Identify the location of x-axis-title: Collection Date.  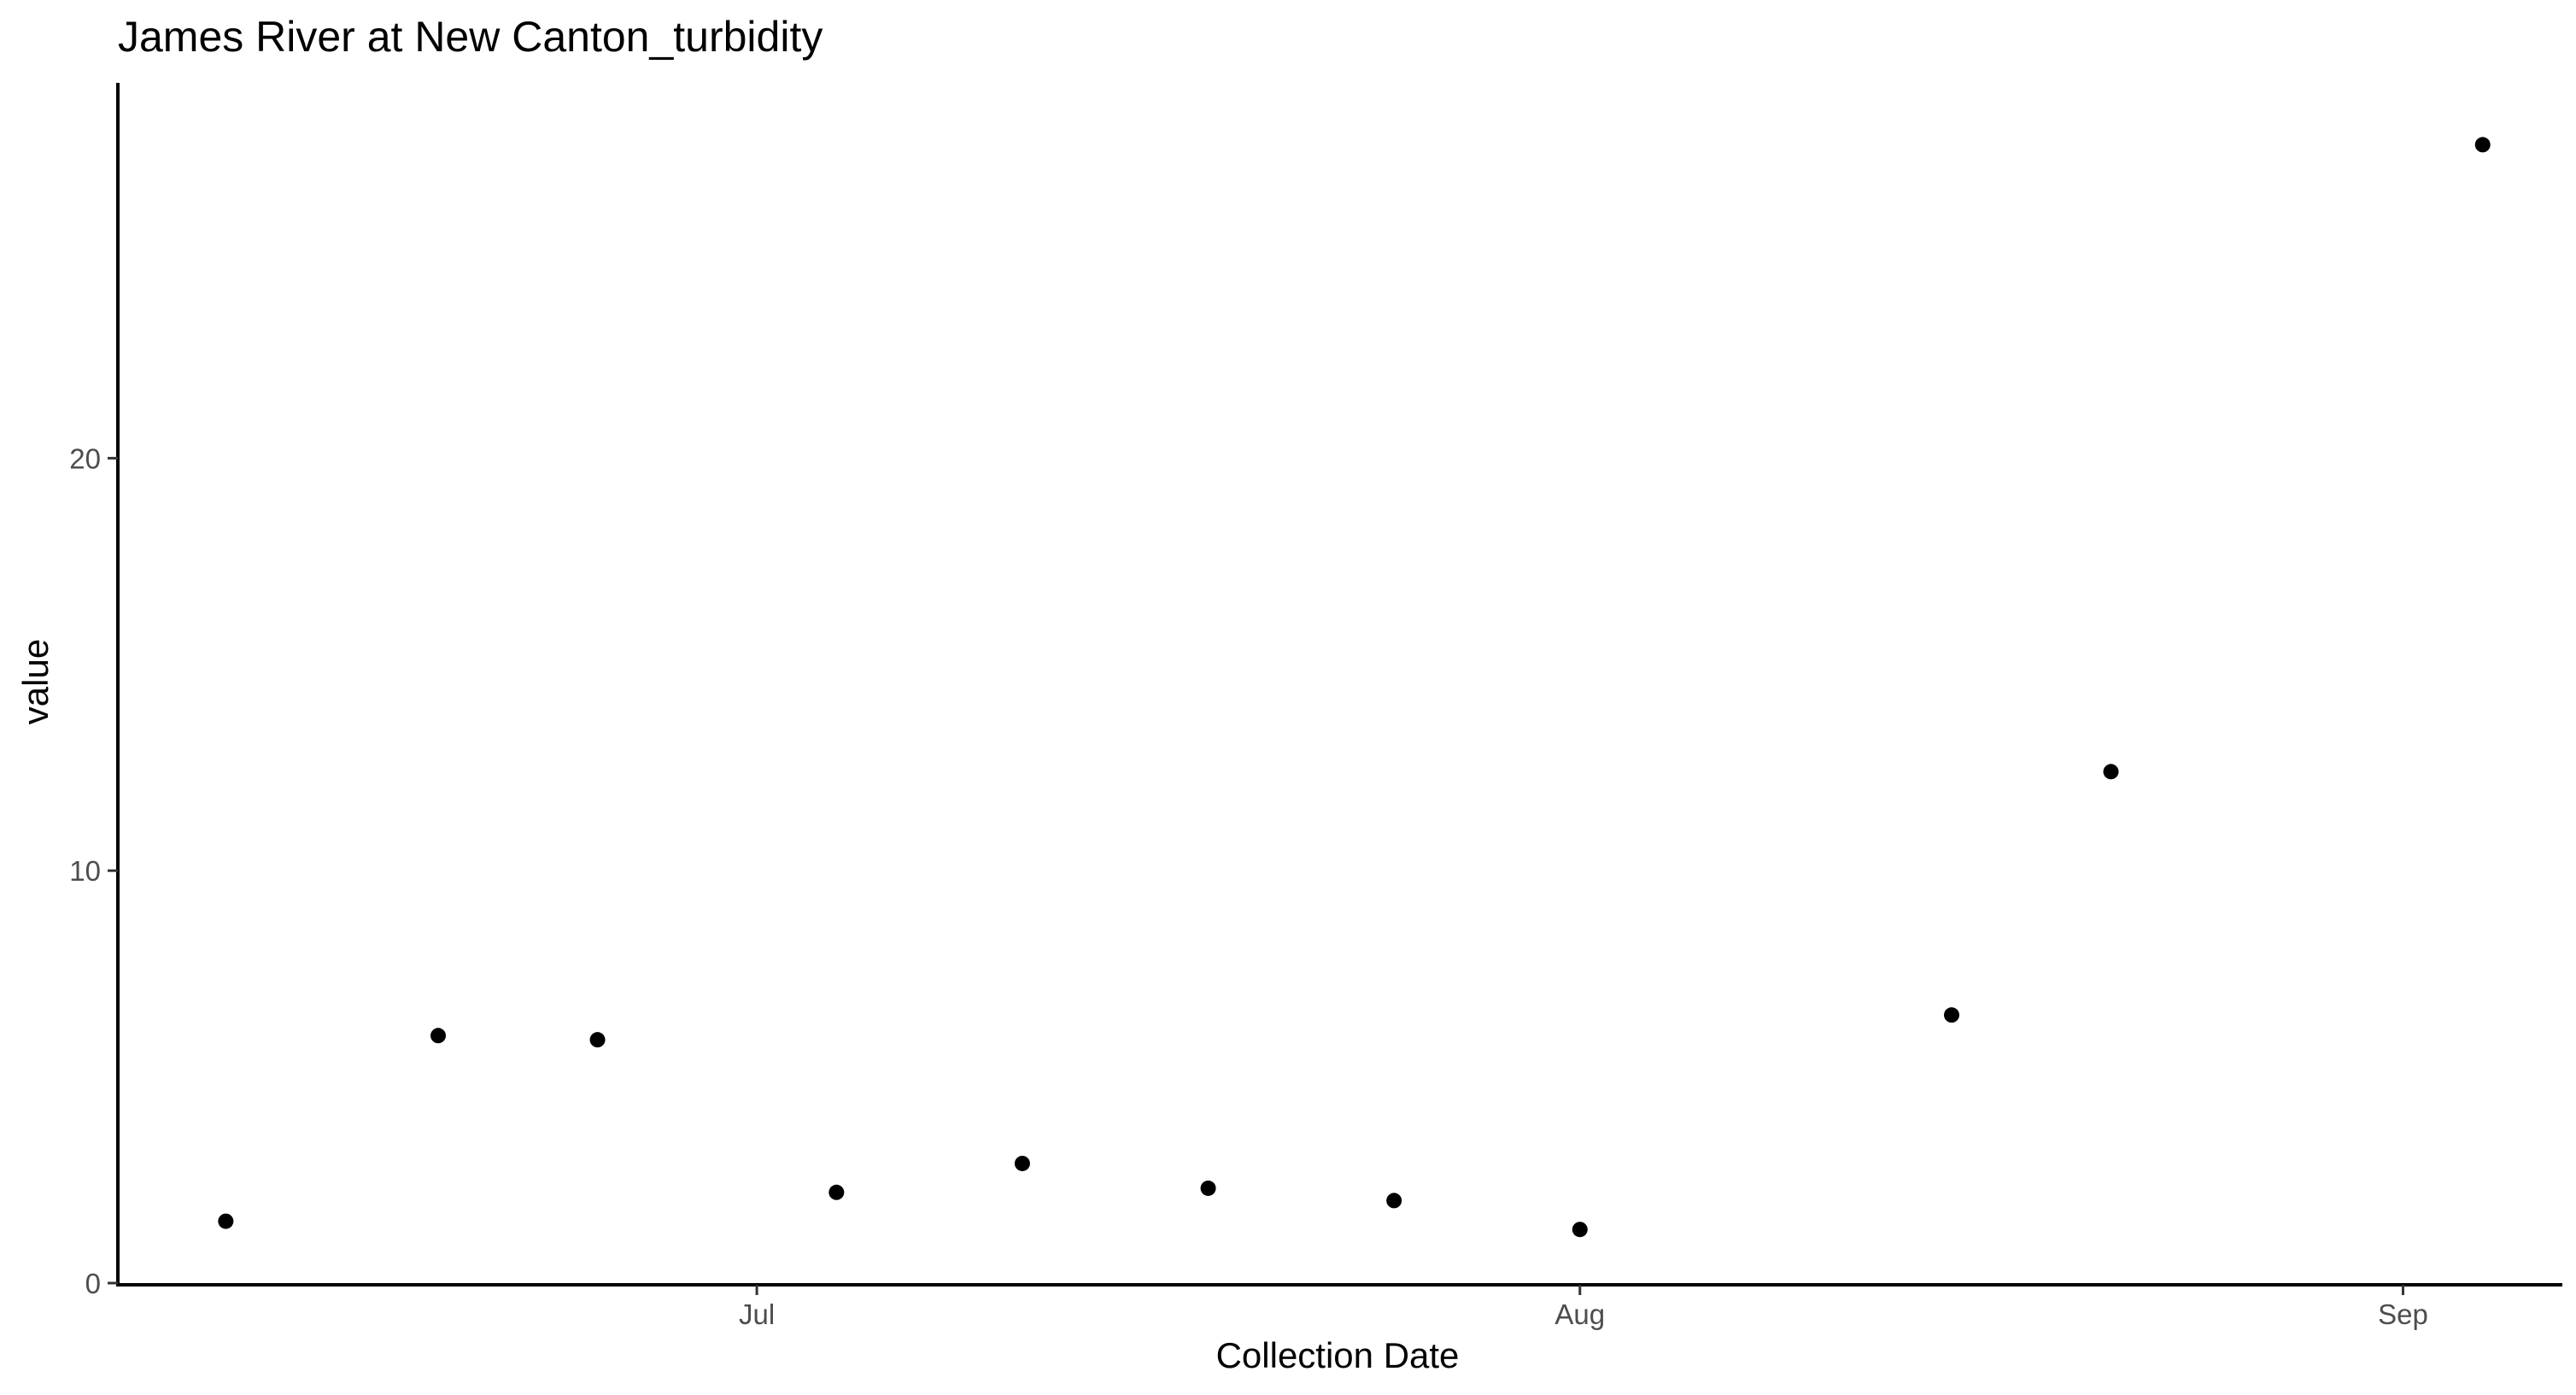
(1338, 1355).